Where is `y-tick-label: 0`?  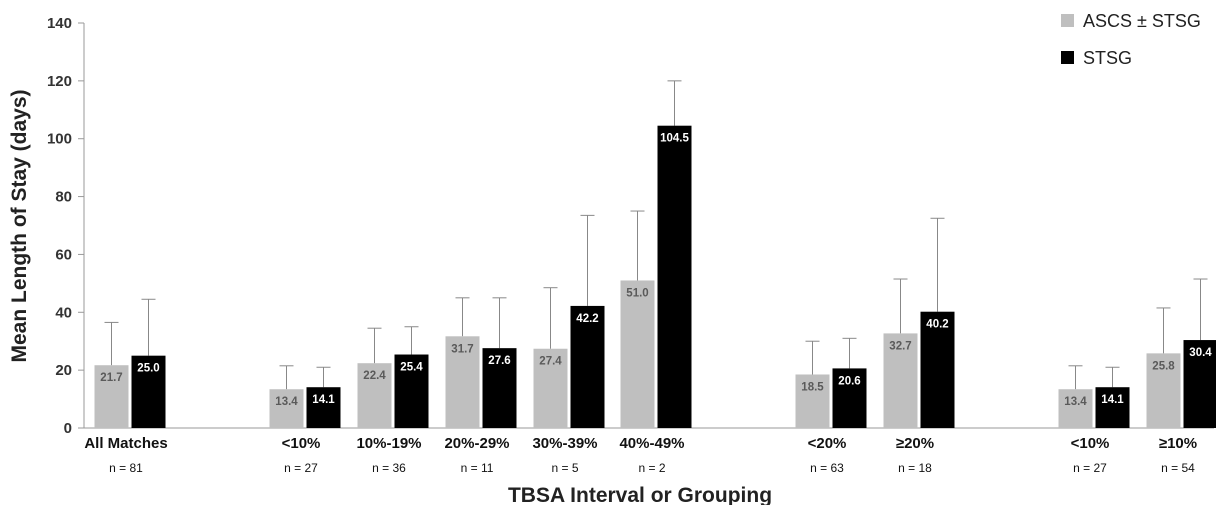 y-tick-label: 0 is located at coordinates (68, 428).